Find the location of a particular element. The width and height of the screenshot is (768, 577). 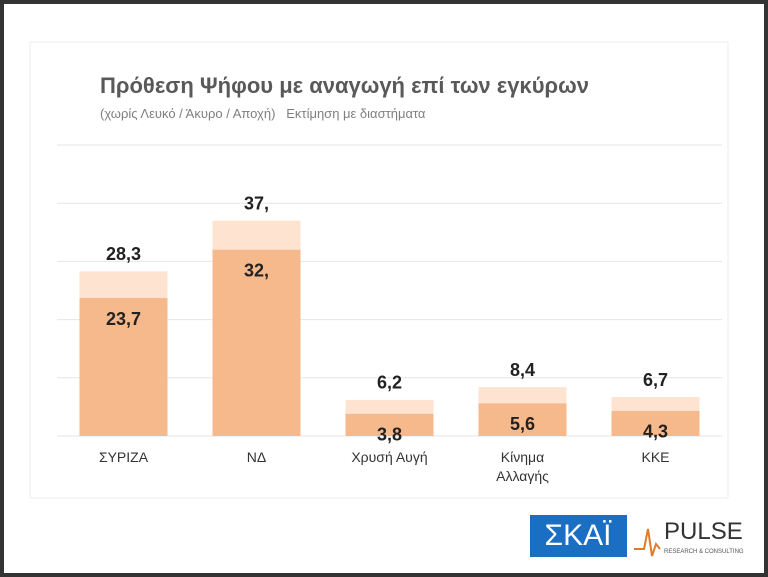

value-label: 8,4 is located at coordinates (522, 370).